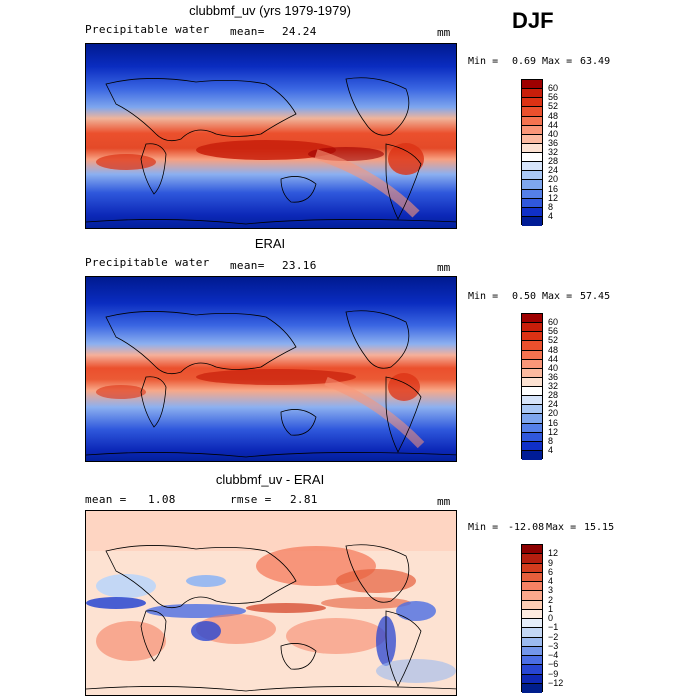 The image size is (700, 700). I want to click on colorbar-tick-label: 9, so click(551, 562).